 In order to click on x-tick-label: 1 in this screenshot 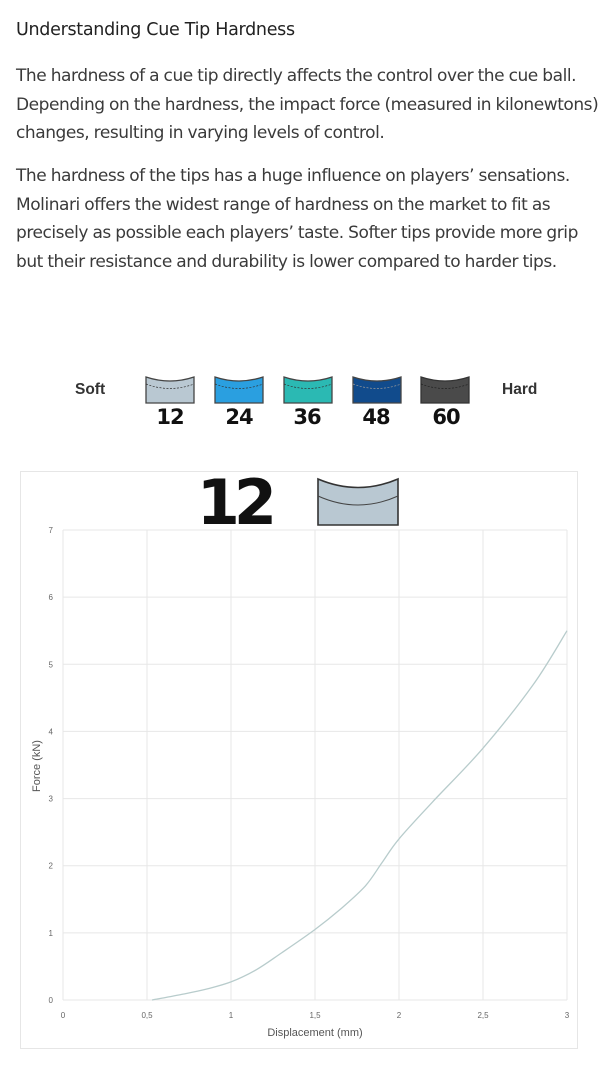, I will do `click(231, 1015)`.